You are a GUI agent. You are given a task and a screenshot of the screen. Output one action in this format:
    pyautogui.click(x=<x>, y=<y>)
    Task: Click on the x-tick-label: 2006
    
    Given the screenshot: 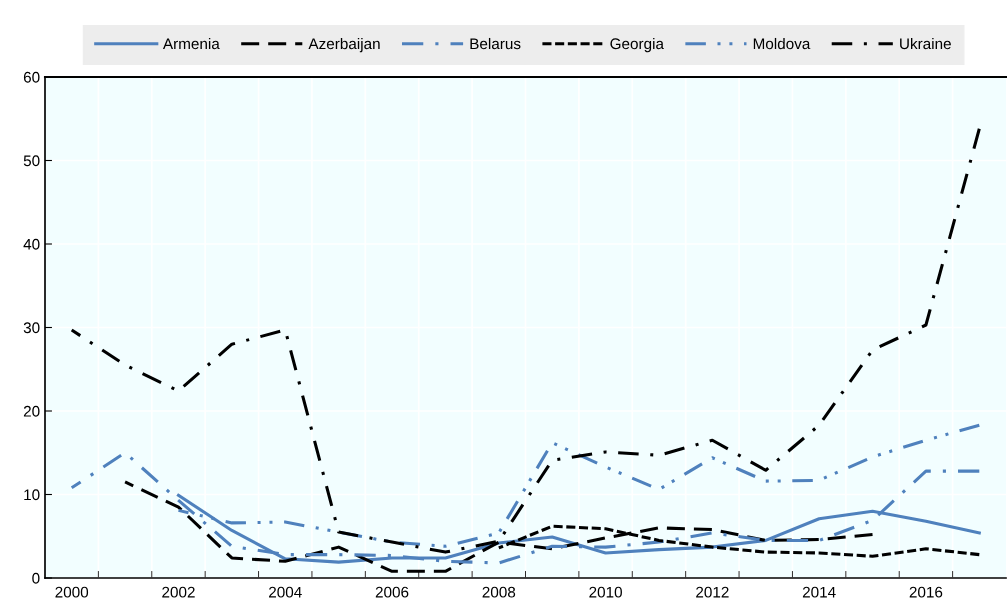 What is the action you would take?
    pyautogui.click(x=392, y=592)
    